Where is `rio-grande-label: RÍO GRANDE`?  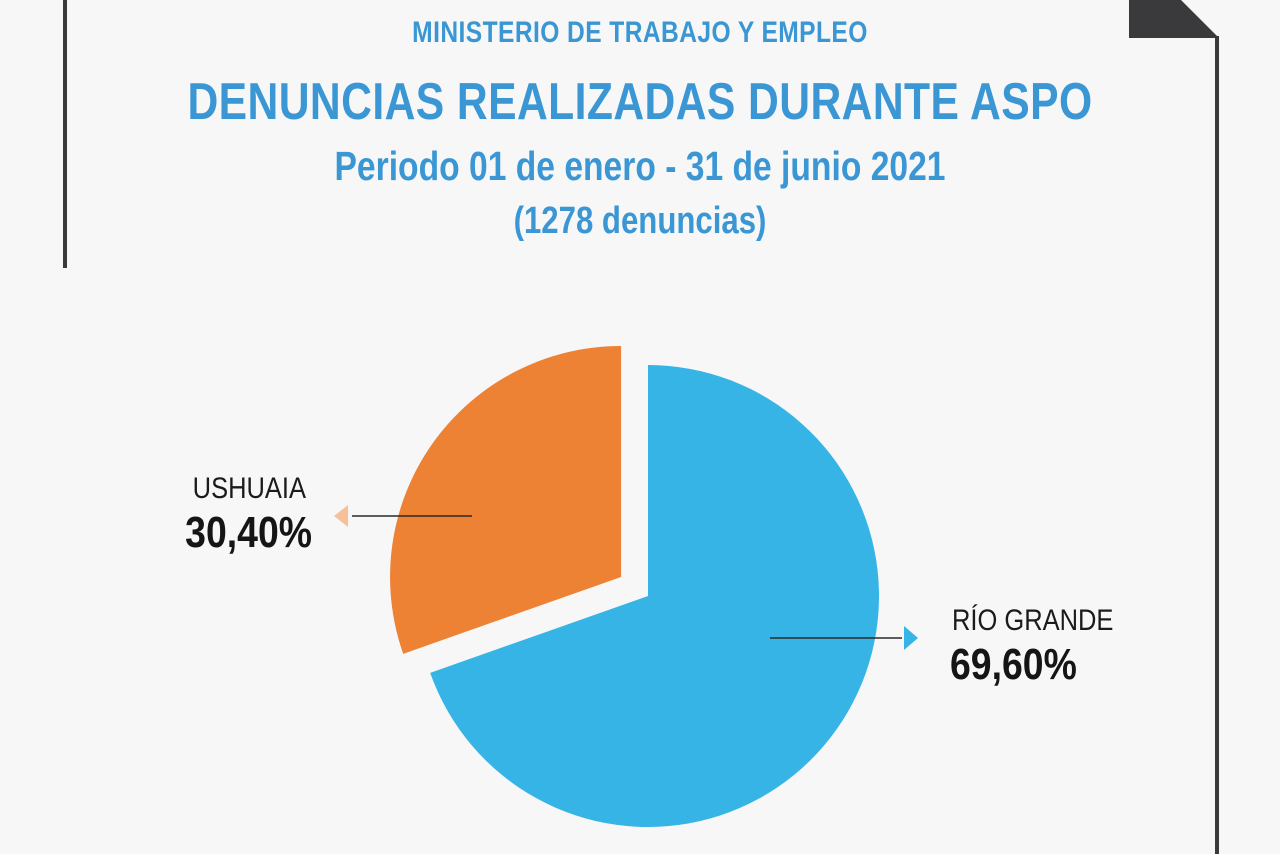 rio-grande-label: RÍO GRANDE is located at coordinates (1032, 619).